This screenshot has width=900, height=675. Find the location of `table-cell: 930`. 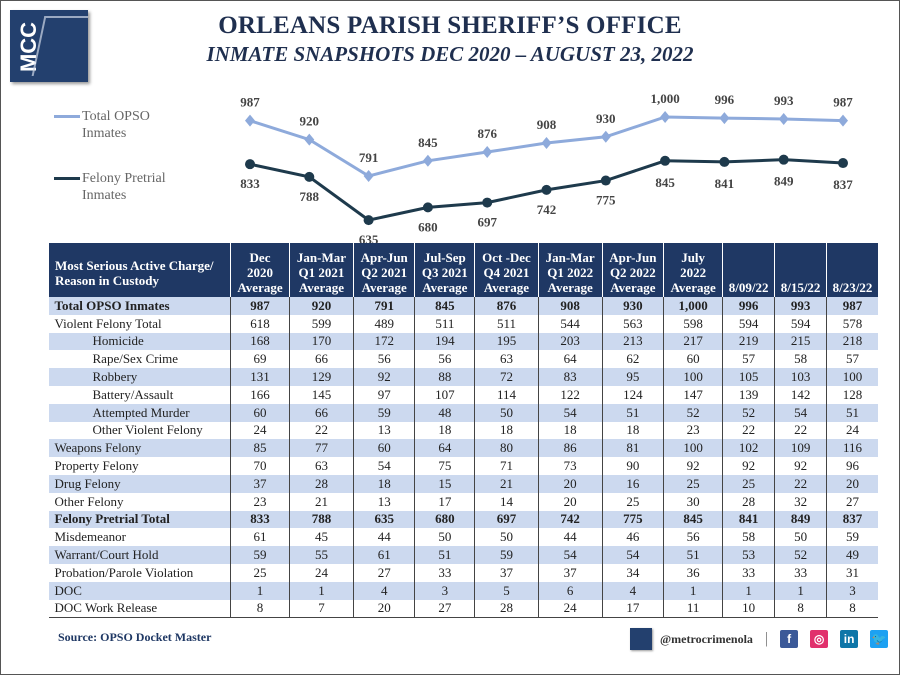

table-cell: 930 is located at coordinates (632, 306).